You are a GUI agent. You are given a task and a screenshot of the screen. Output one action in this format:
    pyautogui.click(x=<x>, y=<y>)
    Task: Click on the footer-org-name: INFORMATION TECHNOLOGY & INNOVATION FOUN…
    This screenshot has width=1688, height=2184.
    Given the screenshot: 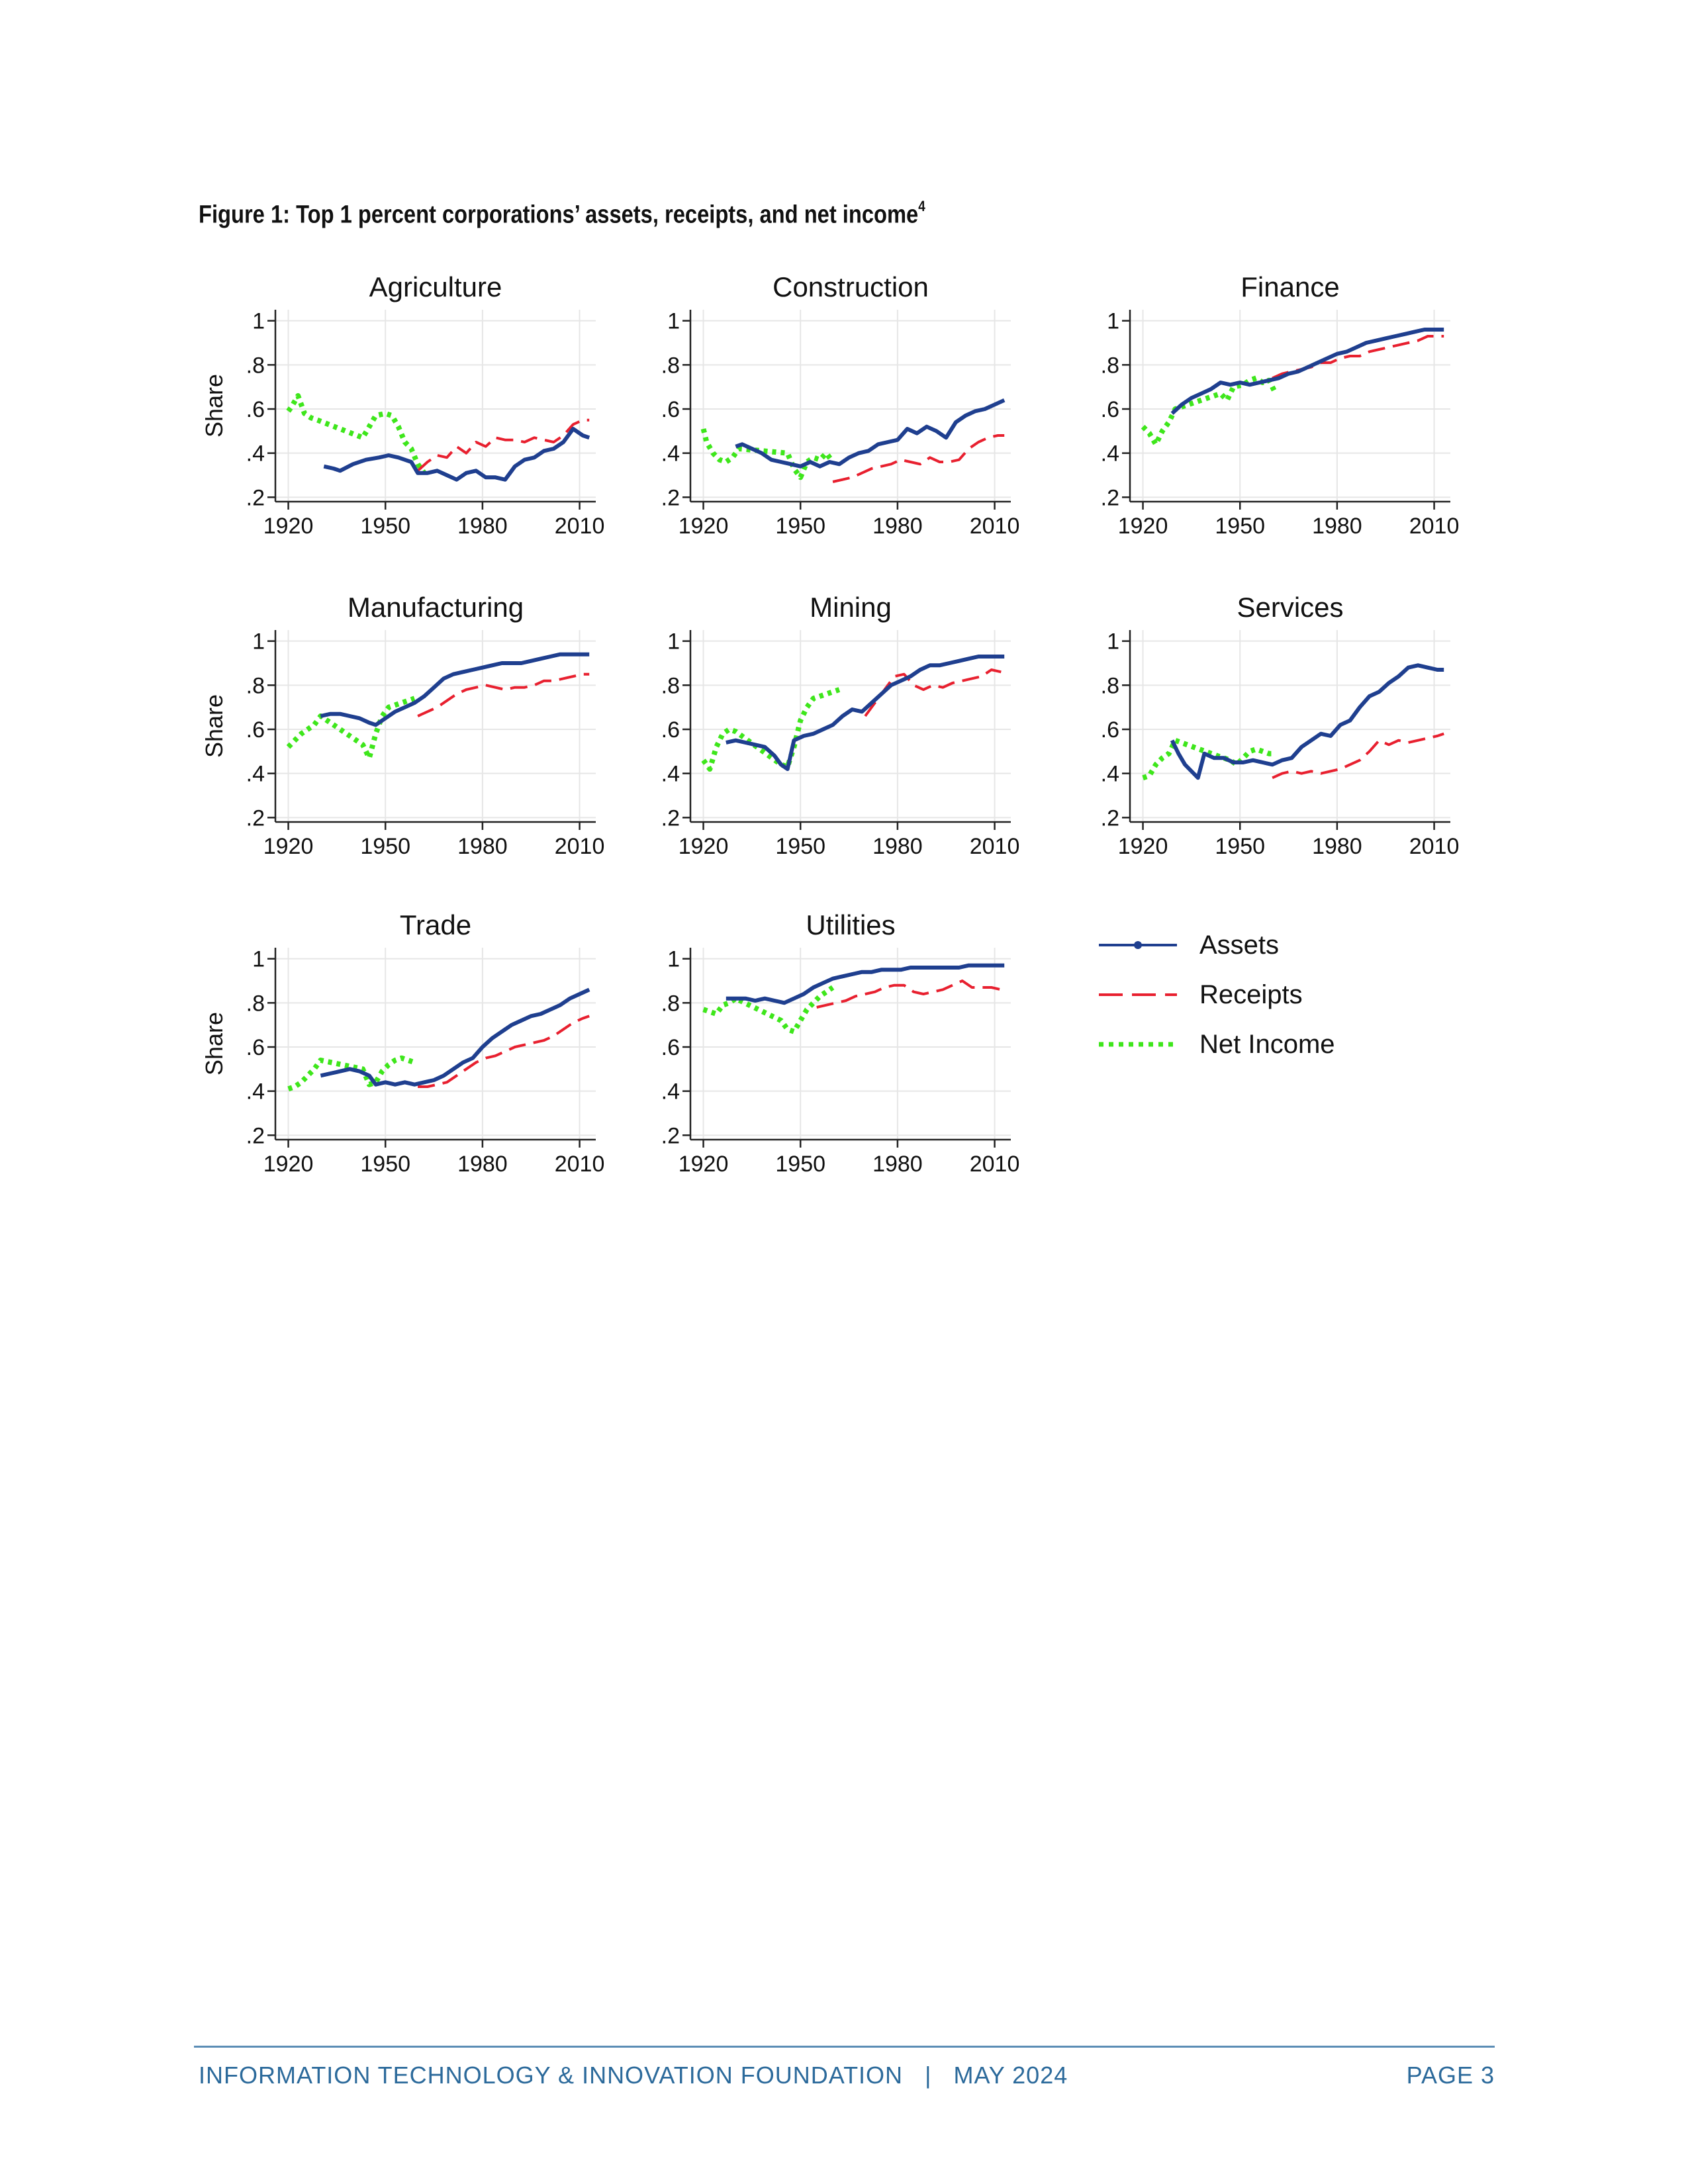 What is the action you would take?
    pyautogui.click(x=551, y=2075)
    